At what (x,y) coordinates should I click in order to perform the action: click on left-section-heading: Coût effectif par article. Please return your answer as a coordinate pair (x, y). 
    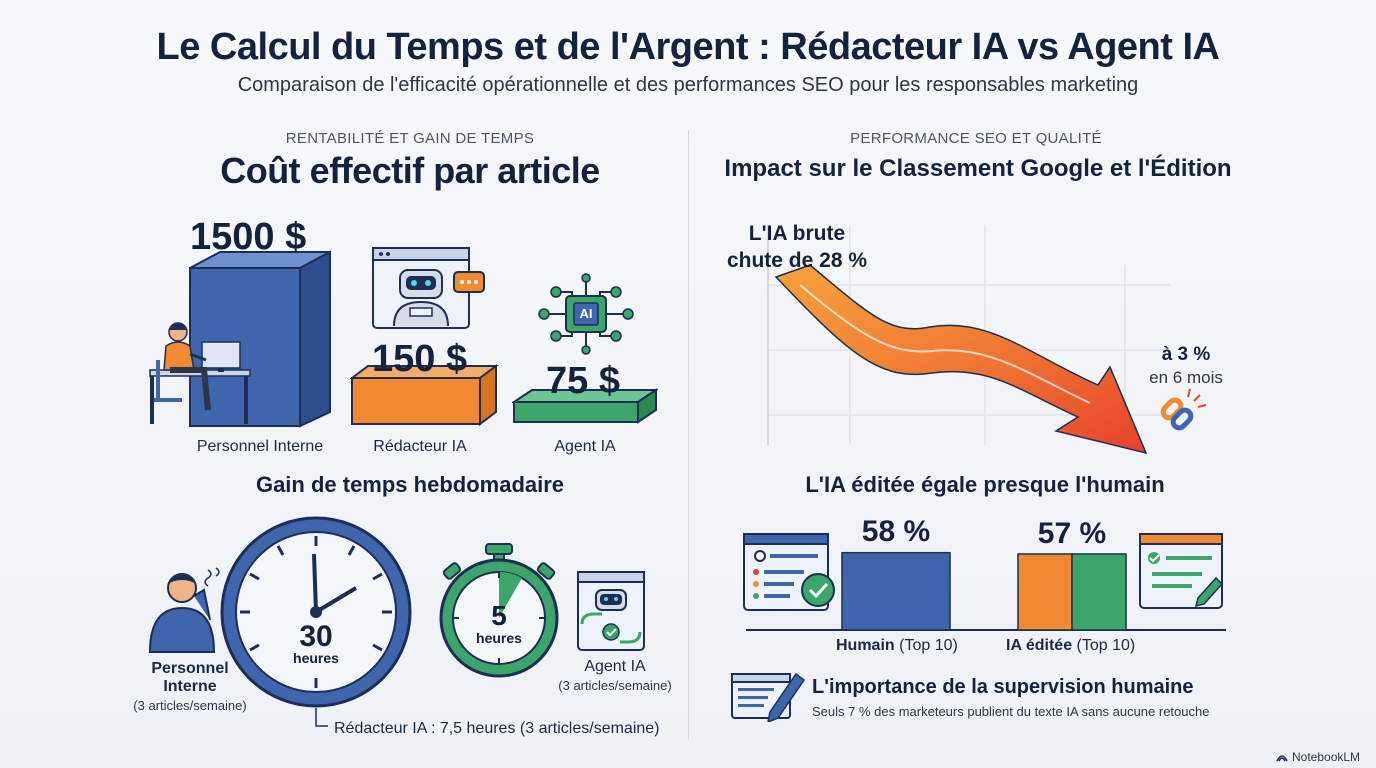
    Looking at the image, I should click on (410, 170).